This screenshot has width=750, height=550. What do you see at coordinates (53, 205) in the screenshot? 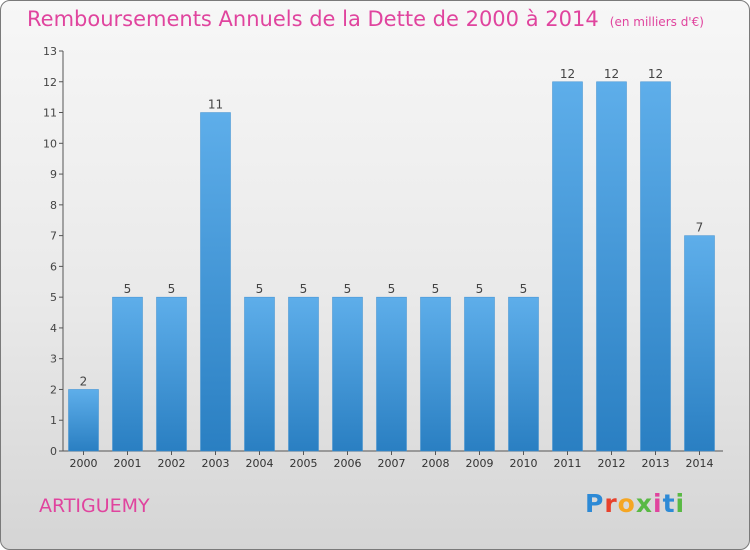
I see `y-tick-label: 8` at bounding box center [53, 205].